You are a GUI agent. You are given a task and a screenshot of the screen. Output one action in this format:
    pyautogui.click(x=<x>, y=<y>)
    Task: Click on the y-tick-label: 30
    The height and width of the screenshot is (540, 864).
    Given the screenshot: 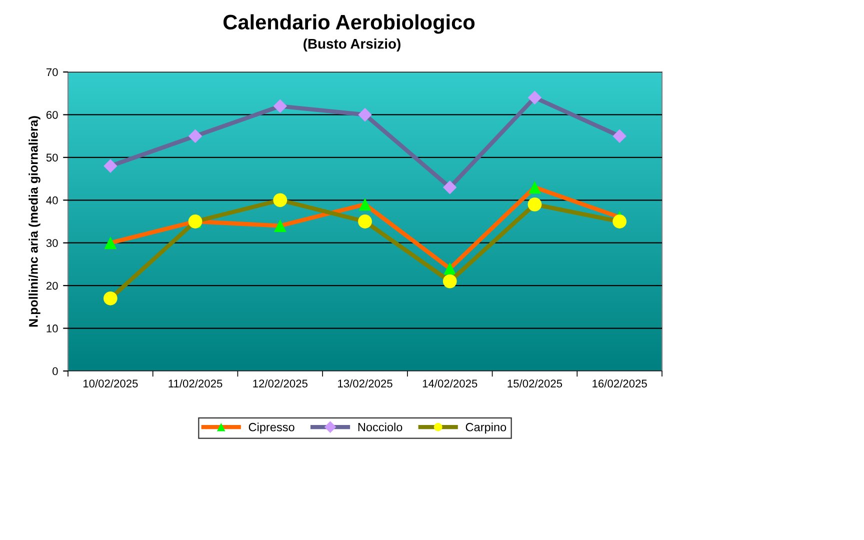 What is the action you would take?
    pyautogui.click(x=52, y=243)
    